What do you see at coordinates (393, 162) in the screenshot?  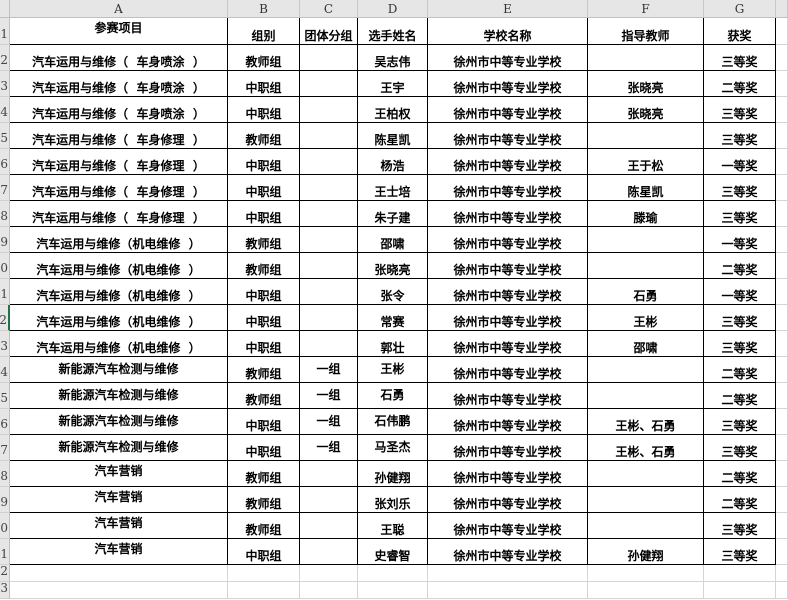 I see `cell-contestant-name: 杨浩` at bounding box center [393, 162].